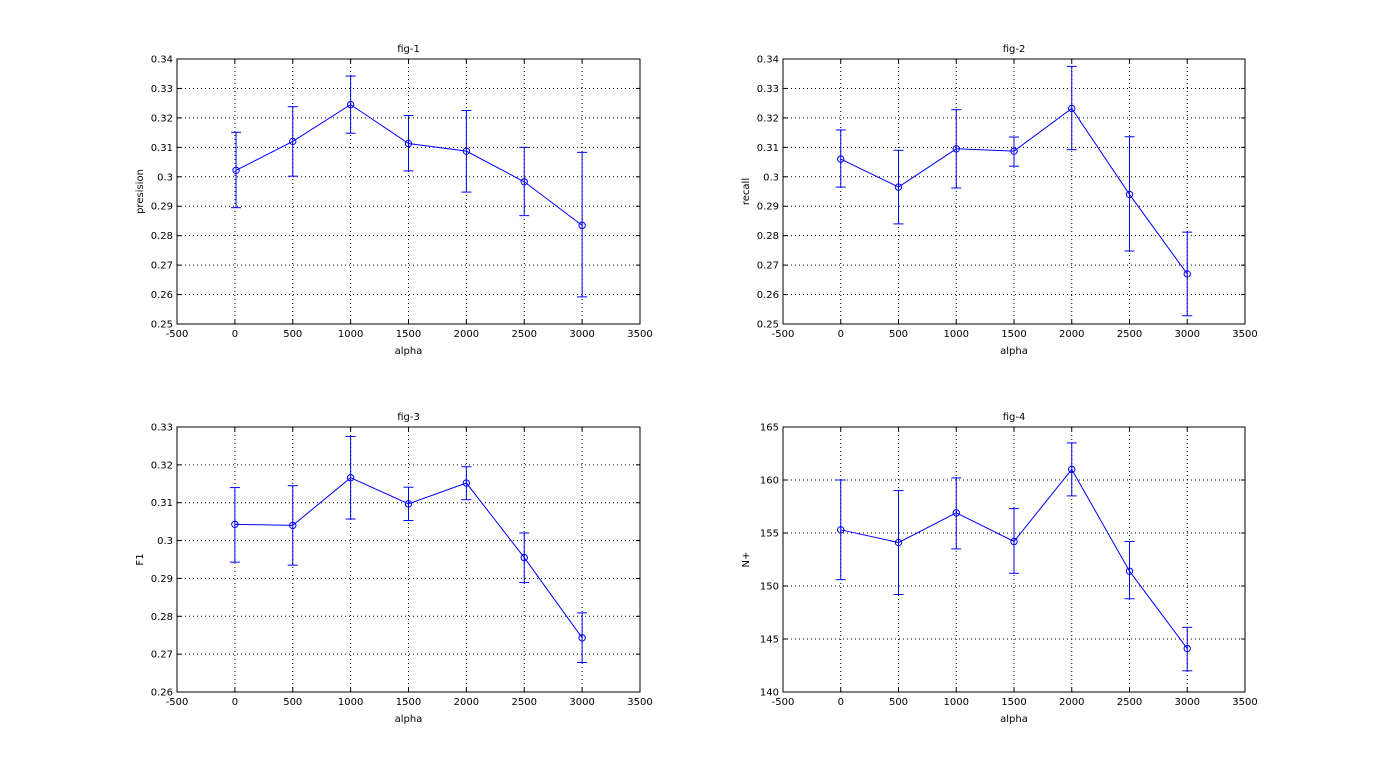  Describe the element at coordinates (769, 693) in the screenshot. I see `y-tick-label: 140` at that location.